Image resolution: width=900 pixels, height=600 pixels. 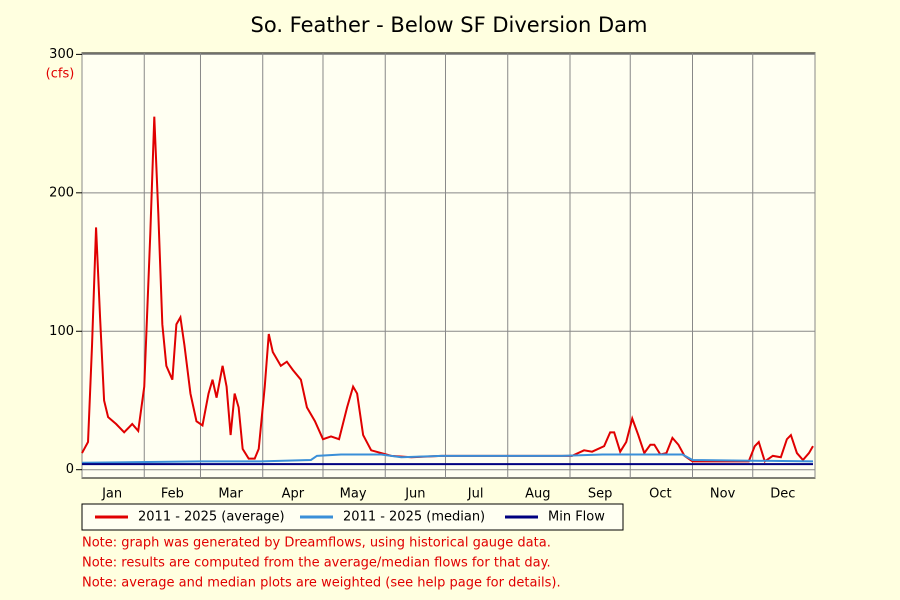 I want to click on x-tick-label: Oct, so click(x=660, y=494).